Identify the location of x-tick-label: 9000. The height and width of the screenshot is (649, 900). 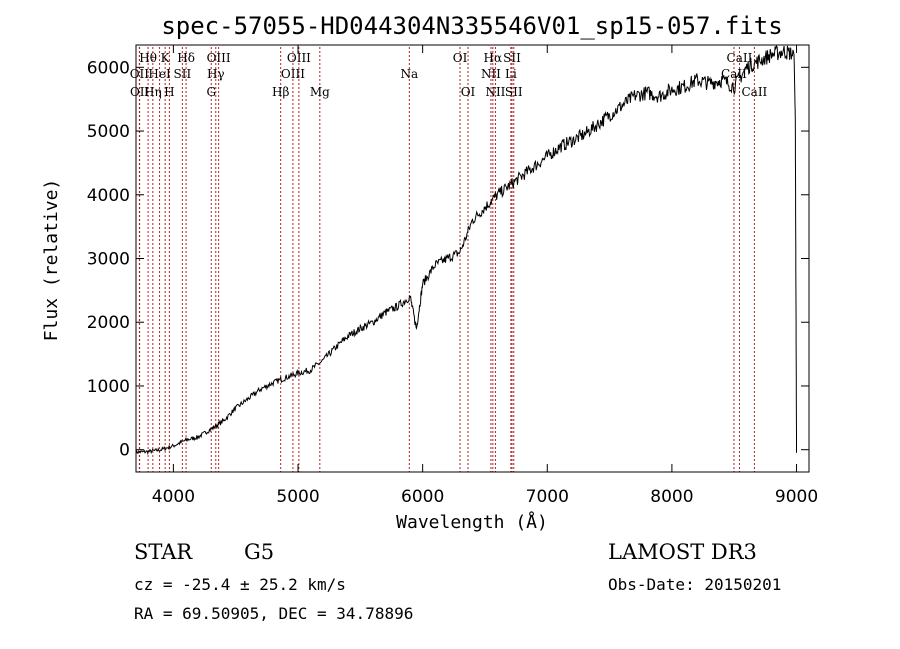
(796, 497).